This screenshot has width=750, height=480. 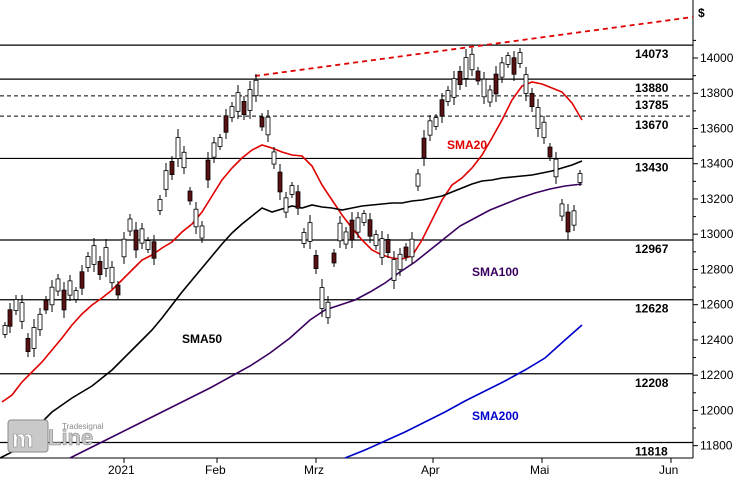 I want to click on ma-label-sma200: SMA200, so click(x=495, y=416).